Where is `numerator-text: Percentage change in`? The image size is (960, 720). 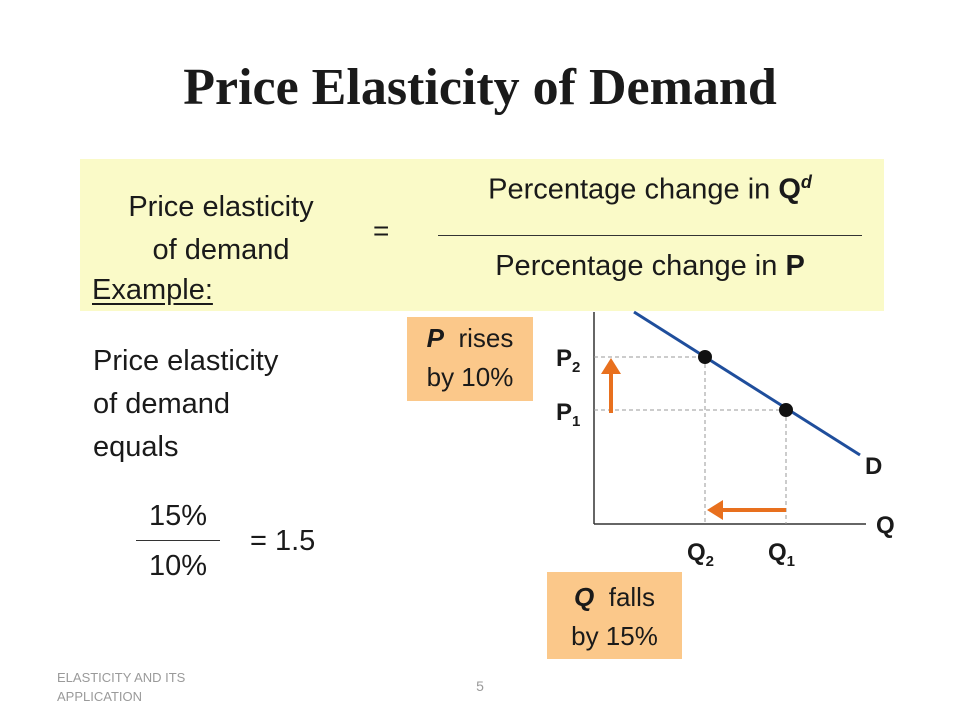 numerator-text: Percentage change in is located at coordinates (633, 189).